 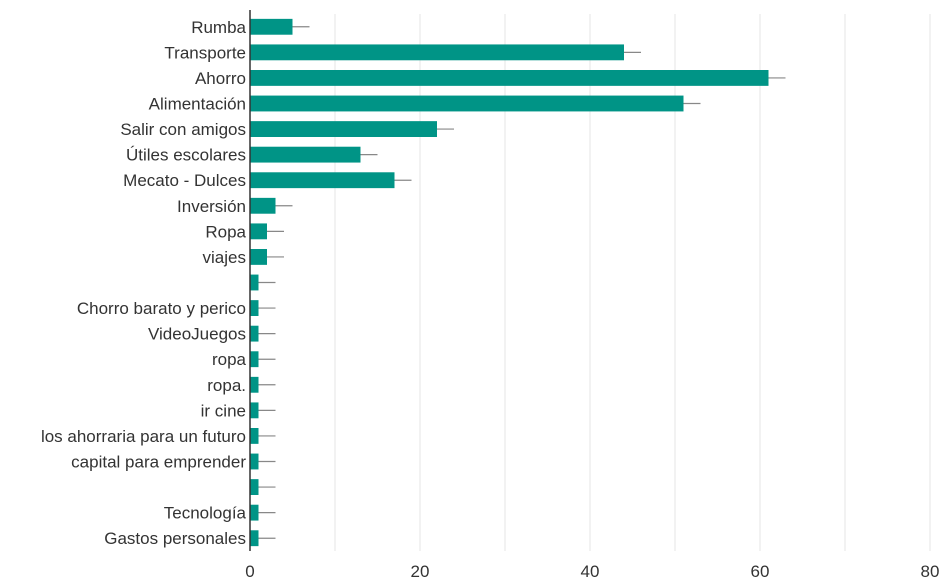 I want to click on category-label: Transporte, so click(x=205, y=52).